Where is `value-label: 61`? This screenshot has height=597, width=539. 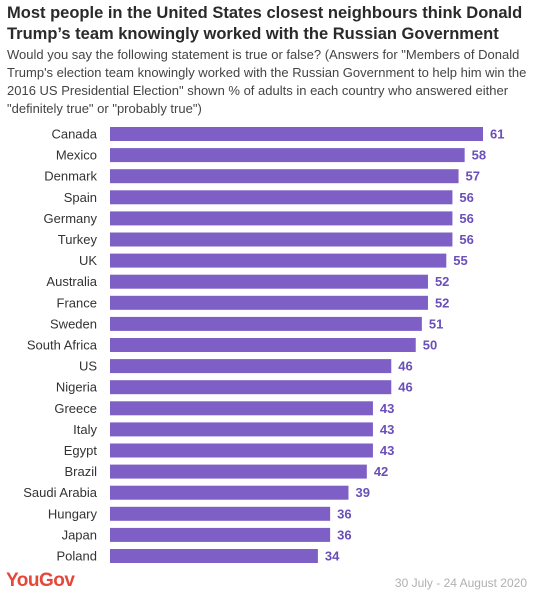 value-label: 61 is located at coordinates (497, 134).